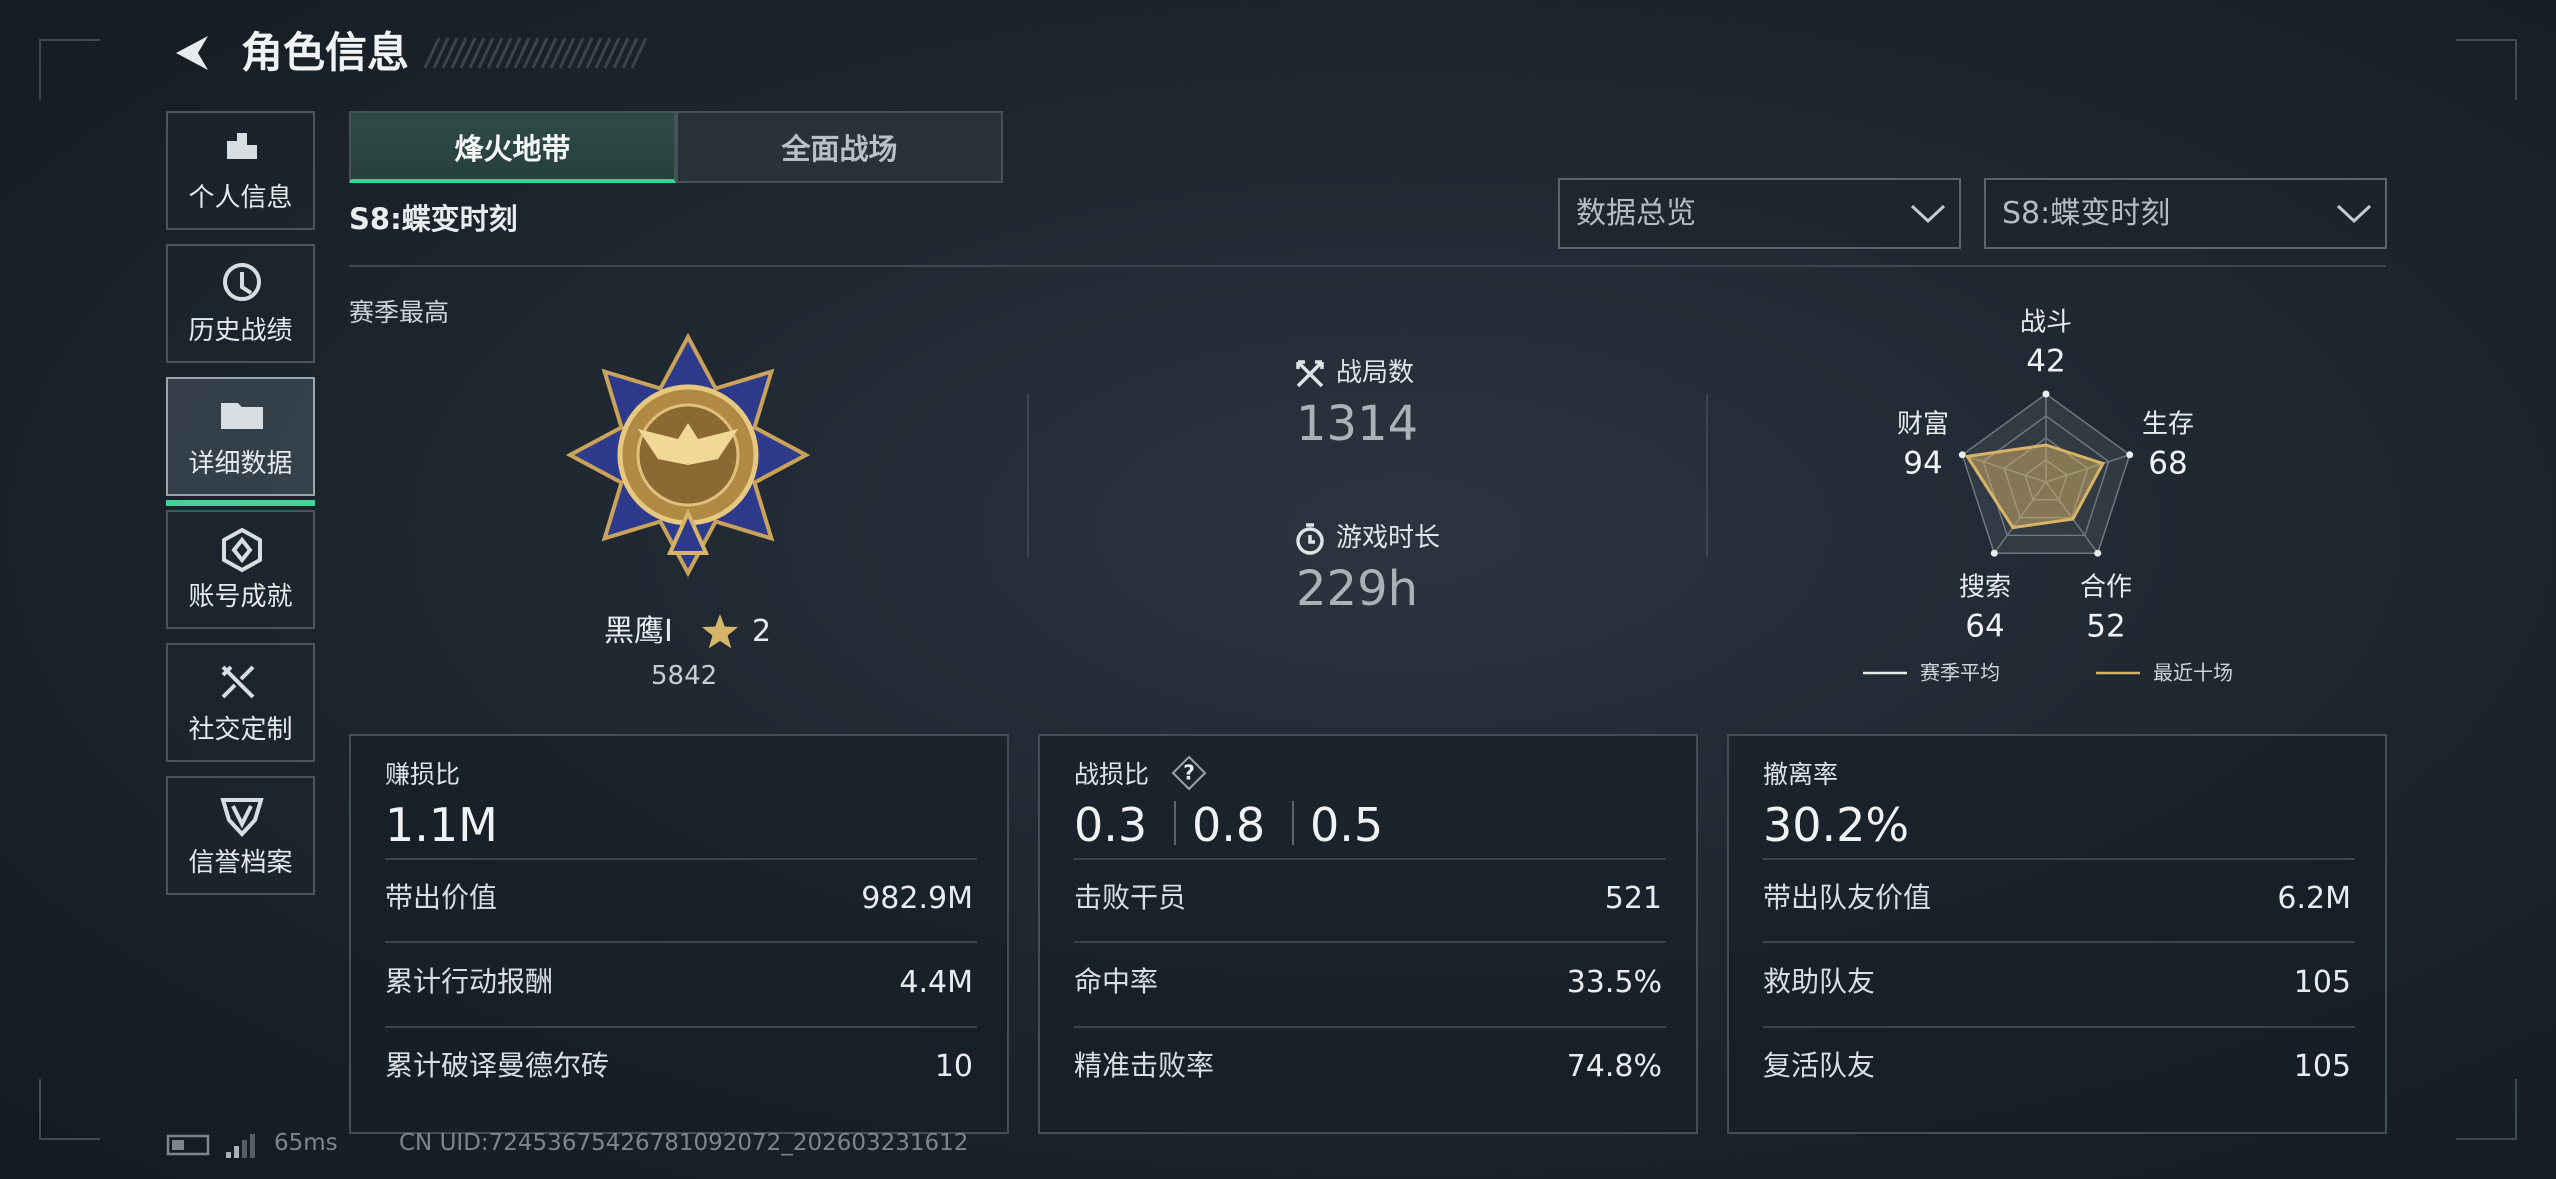 Image resolution: width=2556 pixels, height=1179 pixels. What do you see at coordinates (240, 730) in the screenshot?
I see `sidebar-label: 社交定制` at bounding box center [240, 730].